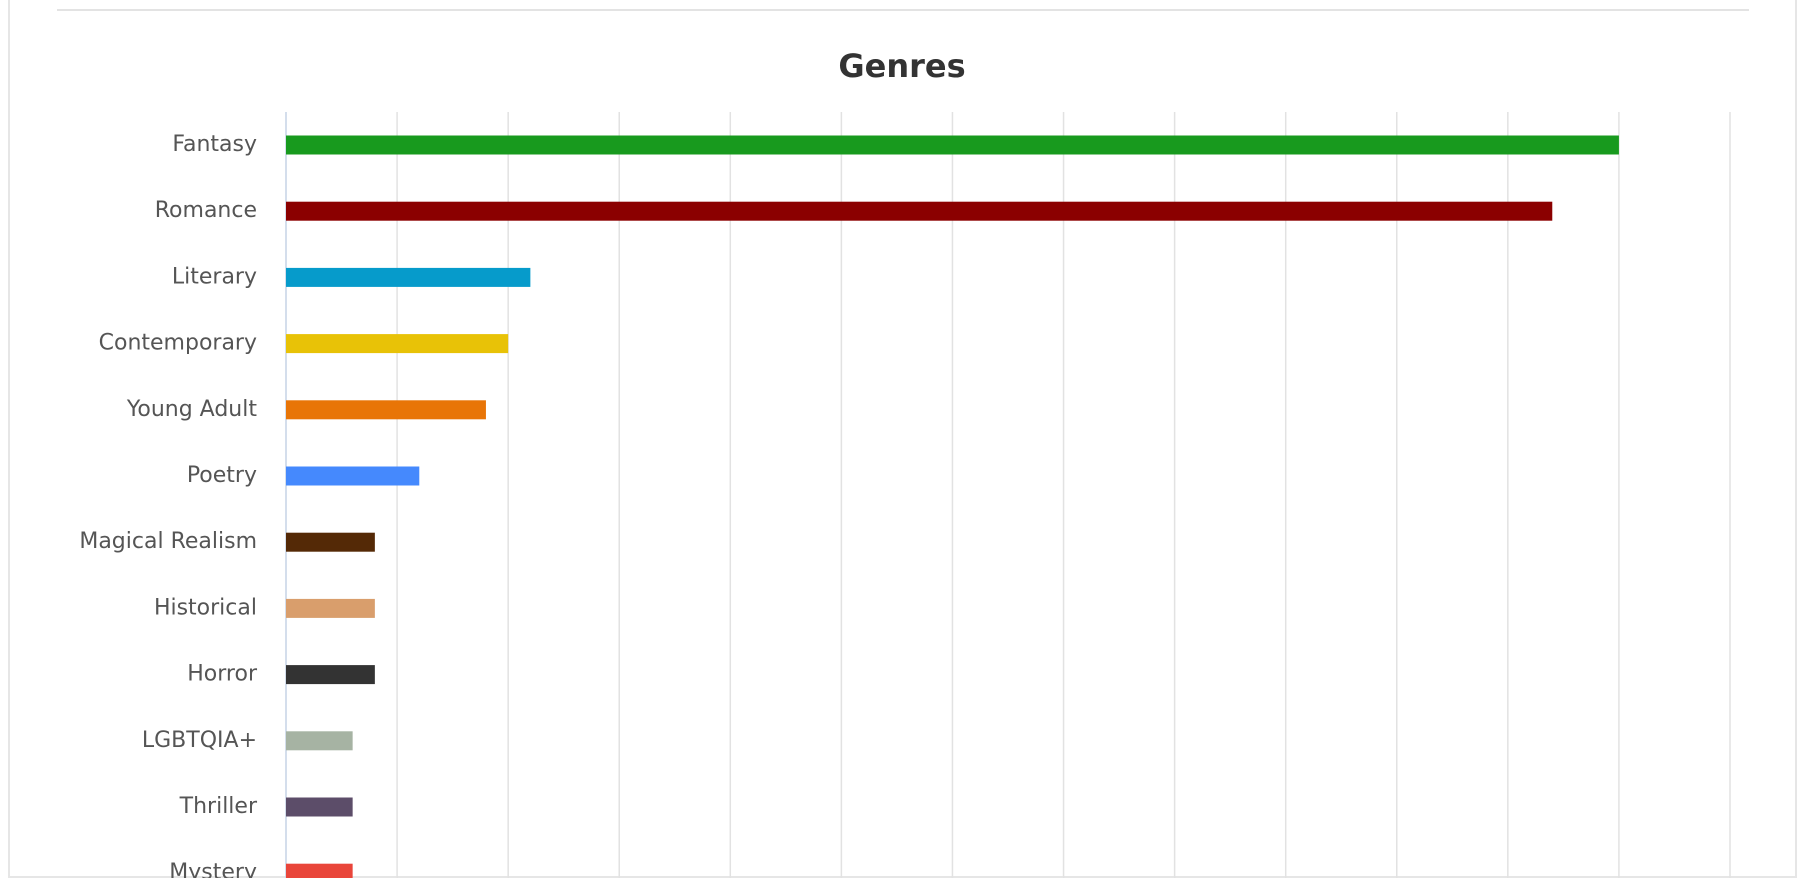  I want to click on chart-title: Genres, so click(901, 66).